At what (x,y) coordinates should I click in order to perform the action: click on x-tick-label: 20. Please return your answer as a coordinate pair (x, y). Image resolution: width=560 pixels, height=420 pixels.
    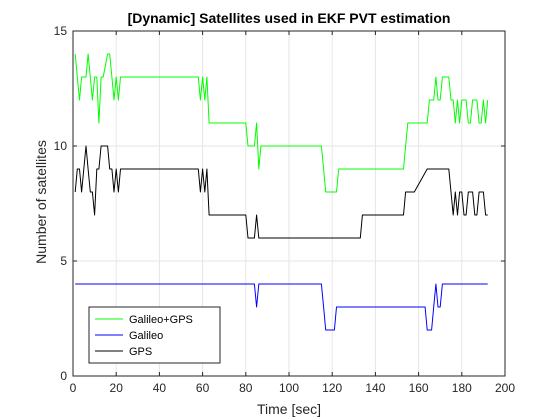
    Looking at the image, I should click on (117, 388).